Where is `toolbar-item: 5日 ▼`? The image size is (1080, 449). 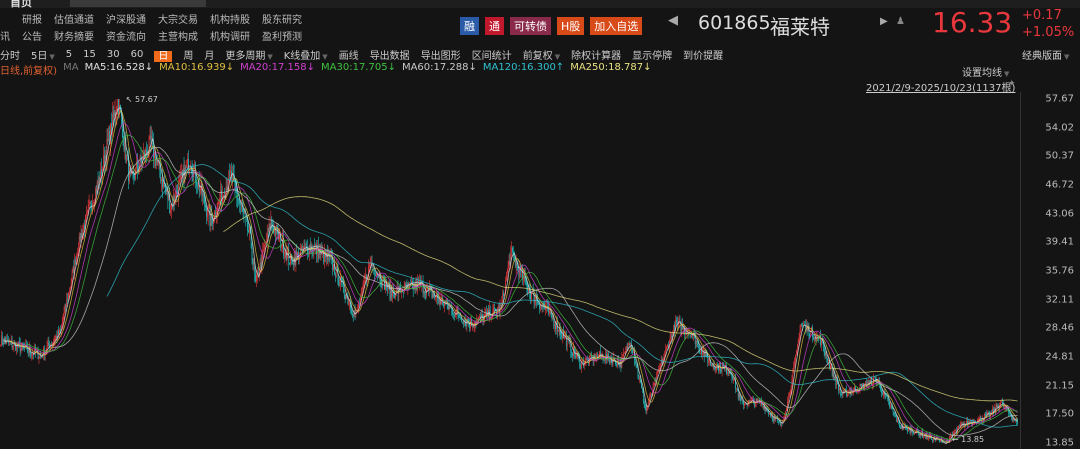
toolbar-item: 5日 ▼ is located at coordinates (43, 54).